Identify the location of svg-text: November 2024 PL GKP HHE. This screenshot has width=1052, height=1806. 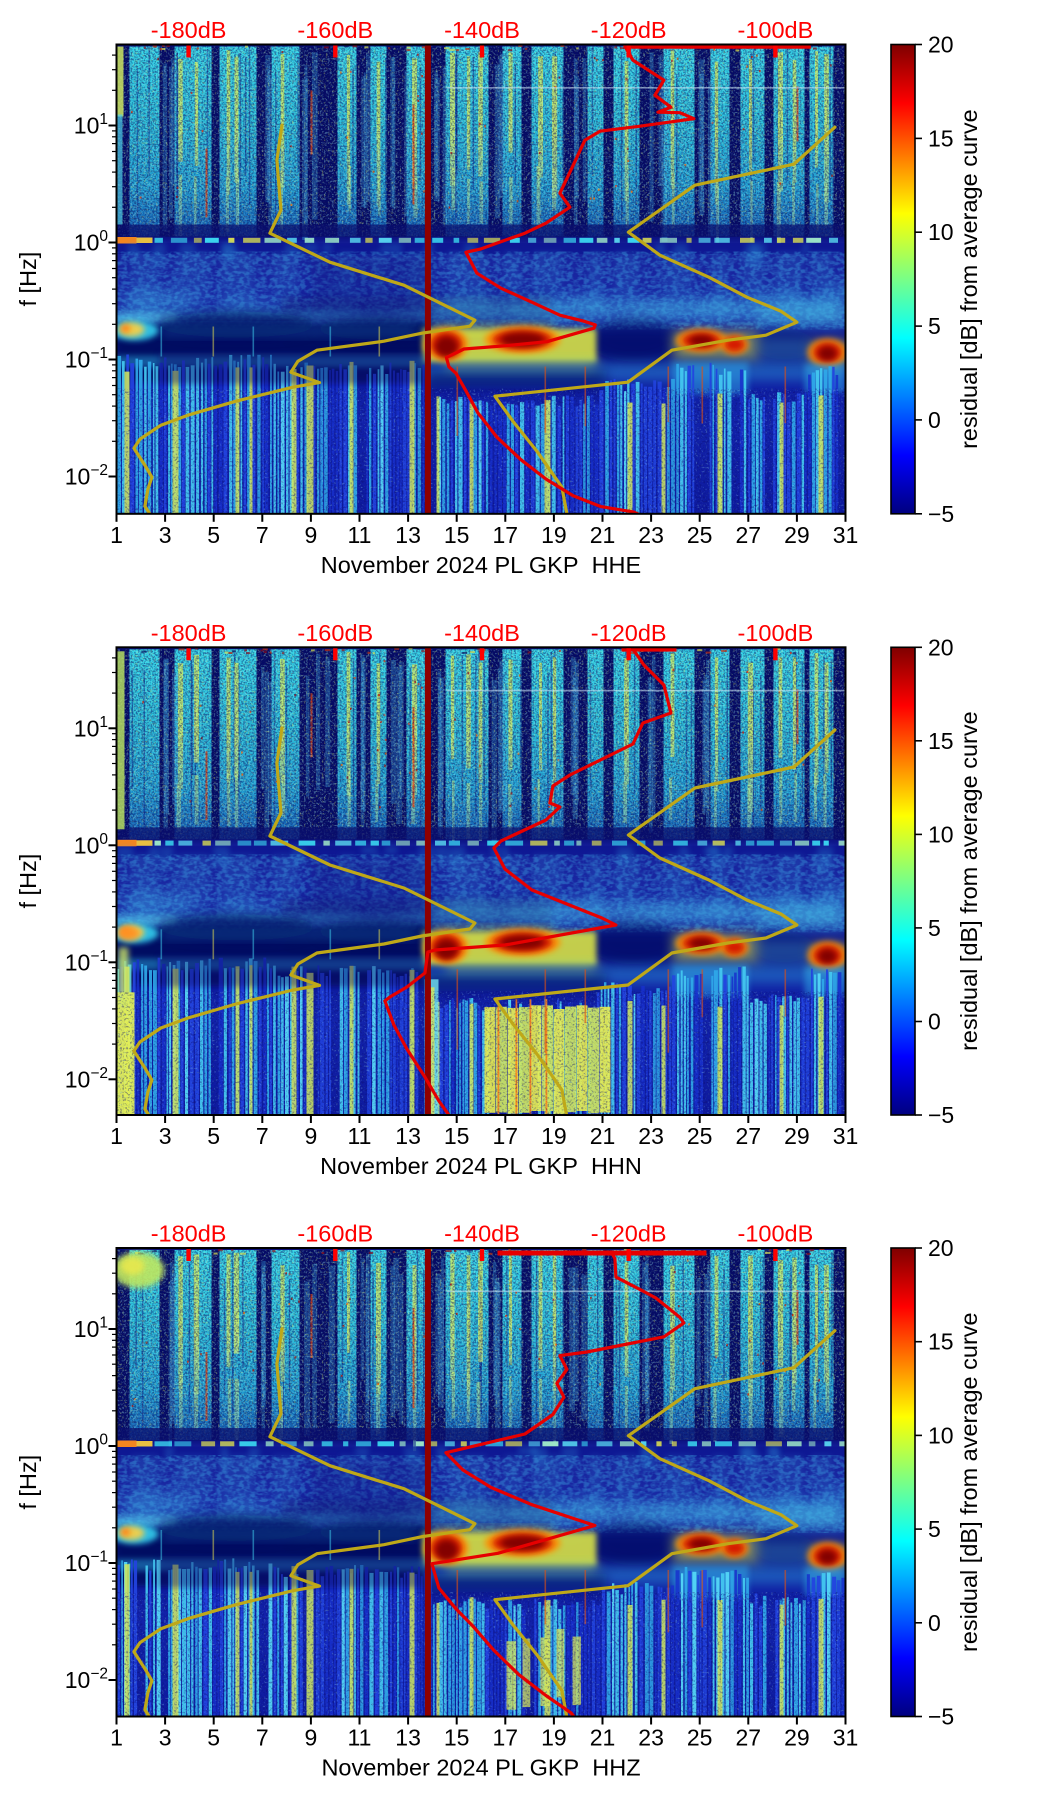
(481, 565).